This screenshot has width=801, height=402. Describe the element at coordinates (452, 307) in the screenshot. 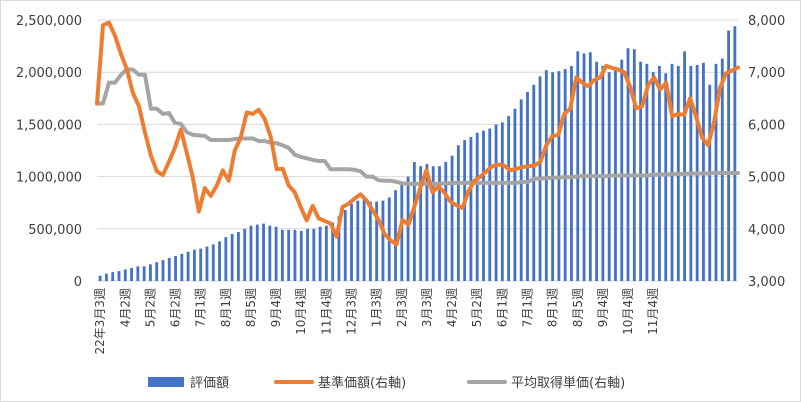

I see `x-tick-label: 4月2週` at that location.